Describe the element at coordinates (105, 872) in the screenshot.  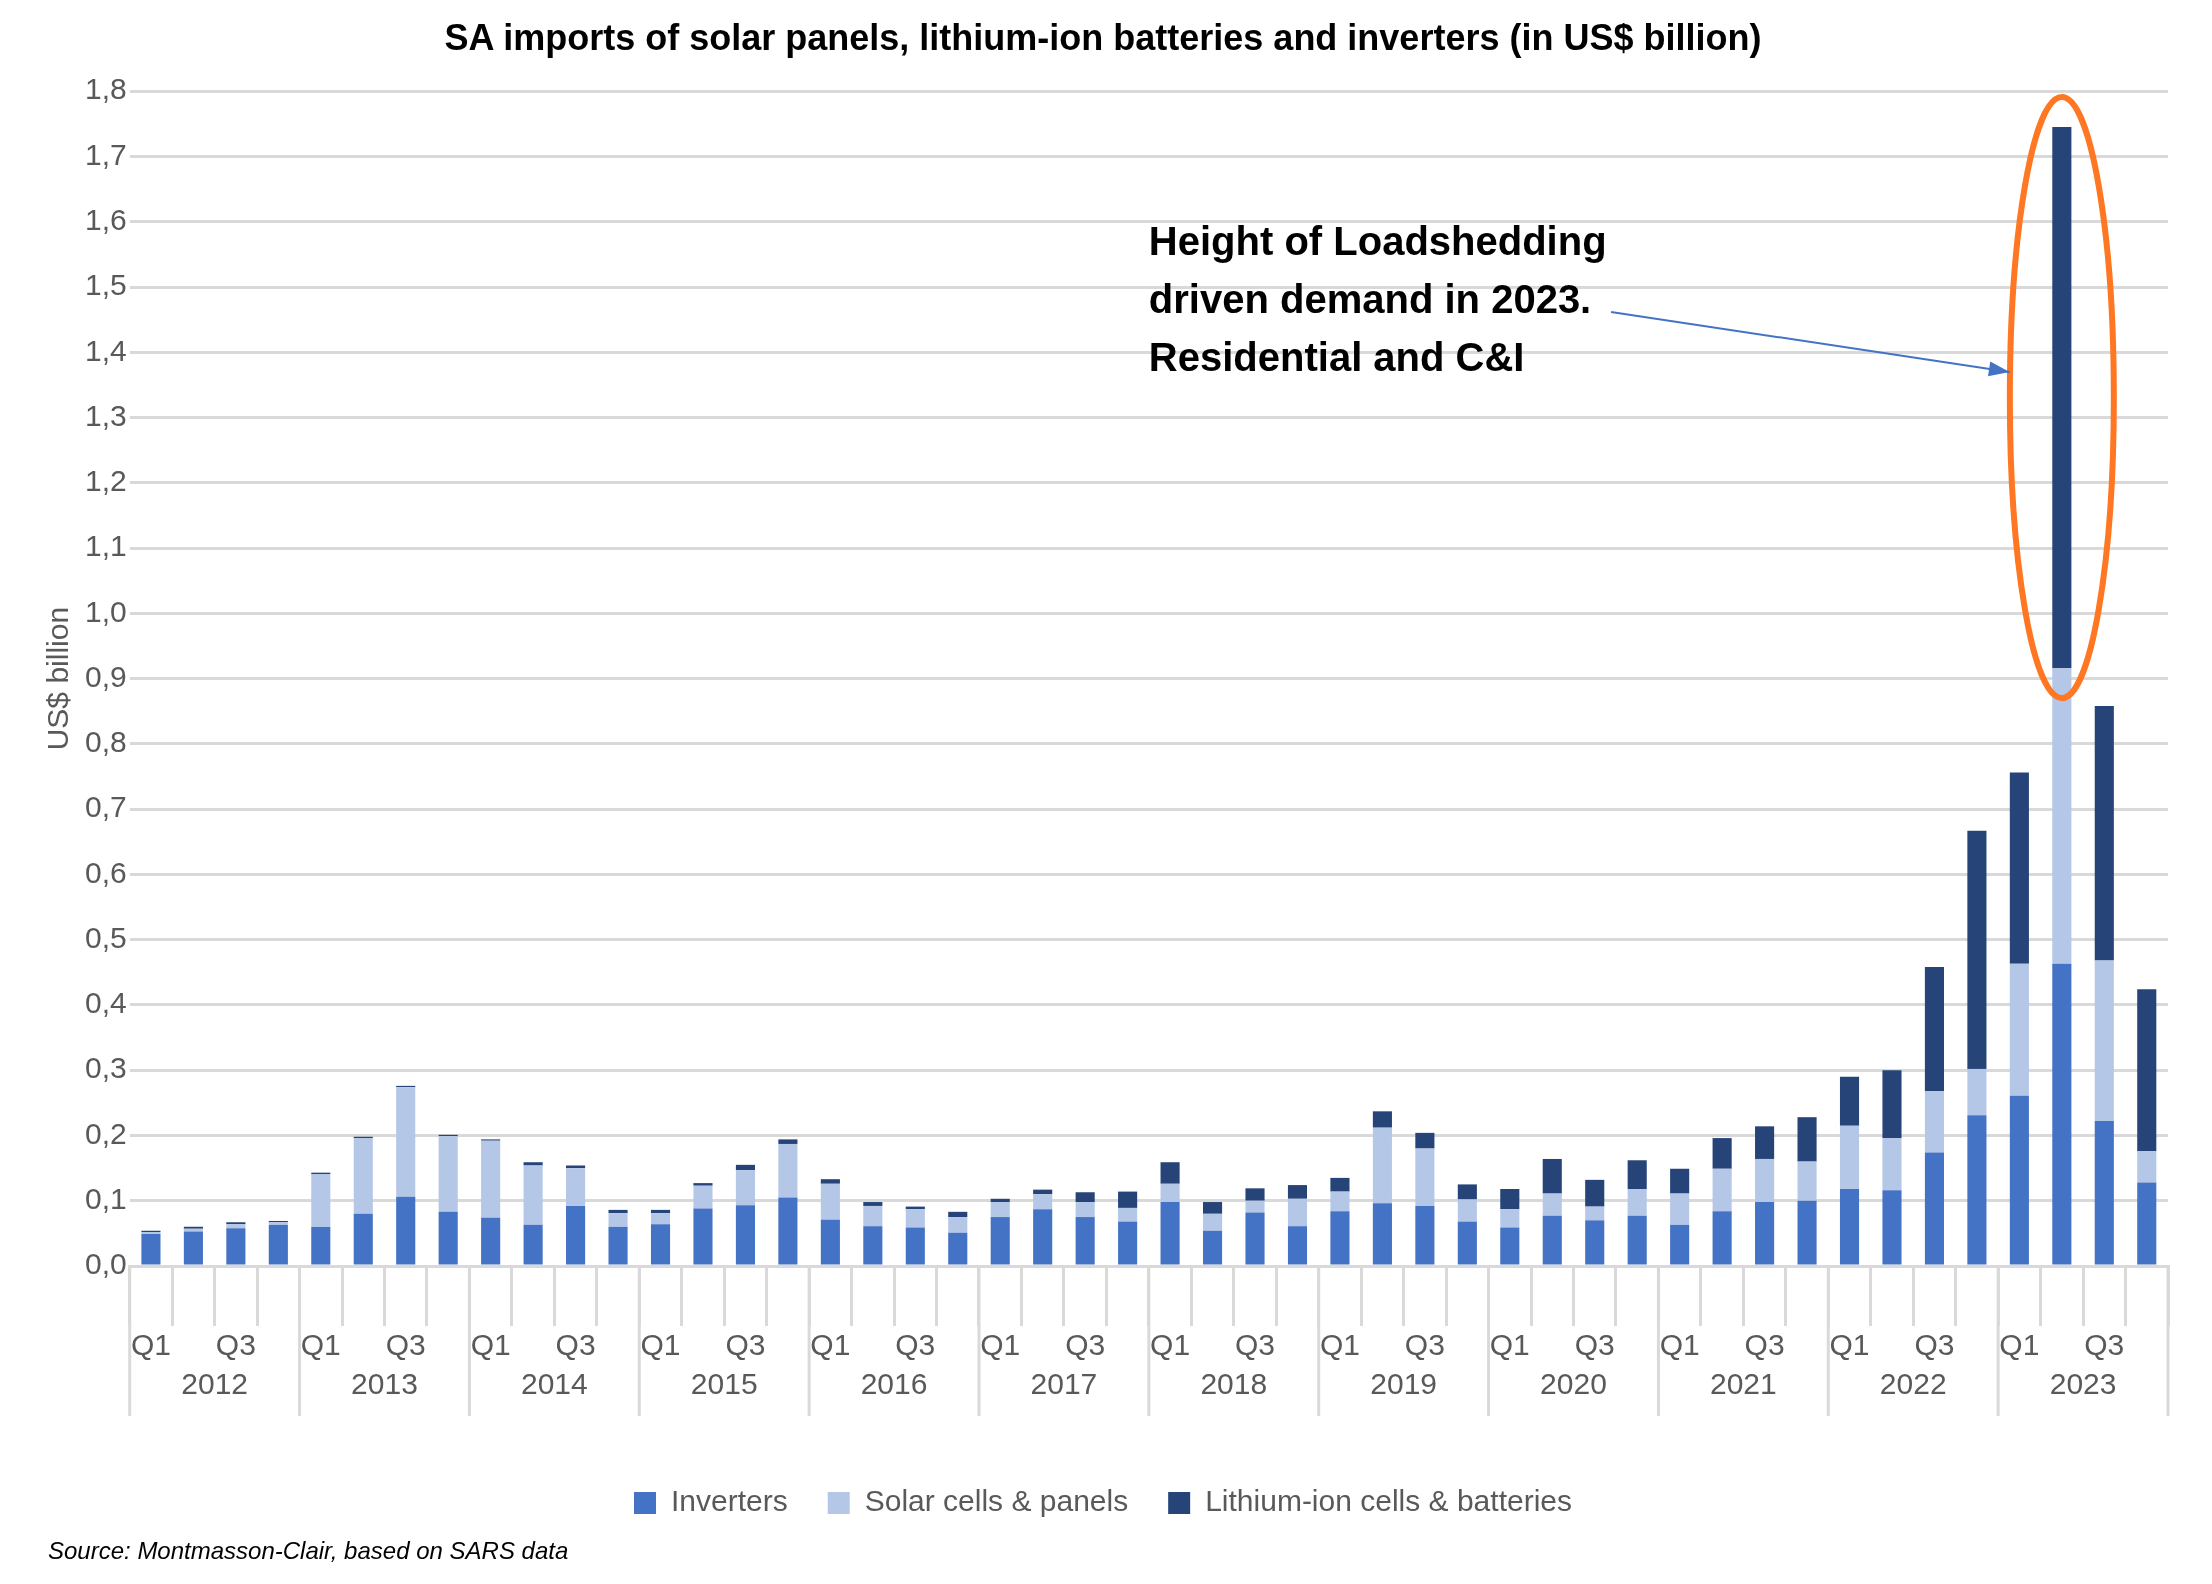
I see `y-tick-label: 0,6` at that location.